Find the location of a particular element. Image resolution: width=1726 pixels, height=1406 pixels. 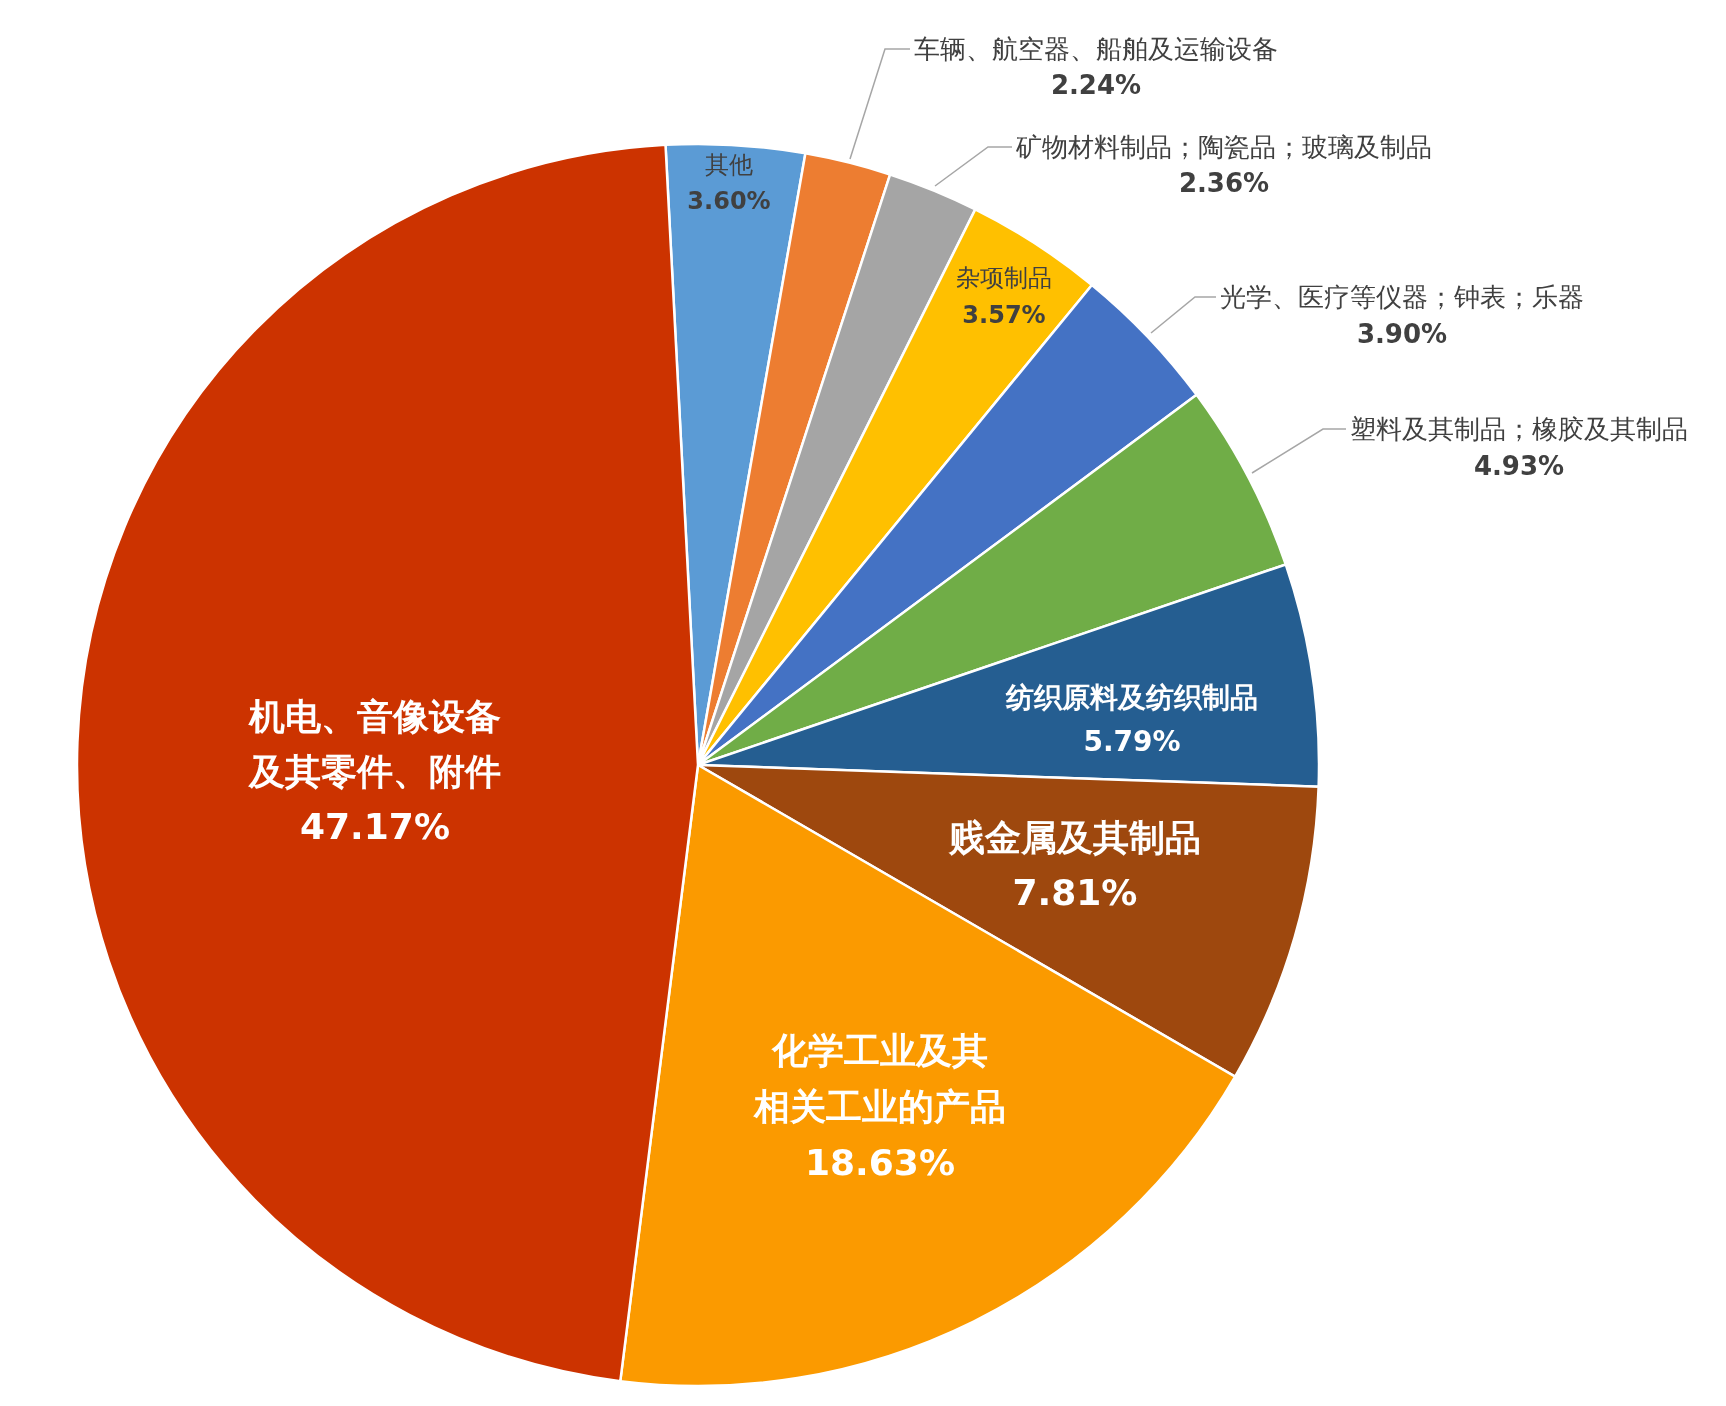

data-label: 3.90% is located at coordinates (1402, 334).